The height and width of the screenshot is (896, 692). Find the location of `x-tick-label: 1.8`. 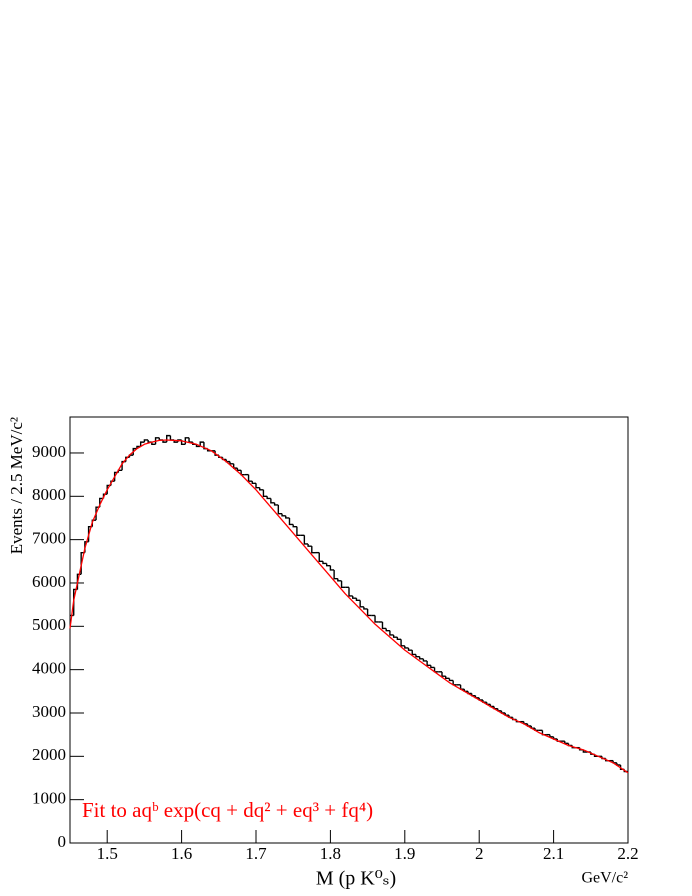

x-tick-label: 1.8 is located at coordinates (330, 853).